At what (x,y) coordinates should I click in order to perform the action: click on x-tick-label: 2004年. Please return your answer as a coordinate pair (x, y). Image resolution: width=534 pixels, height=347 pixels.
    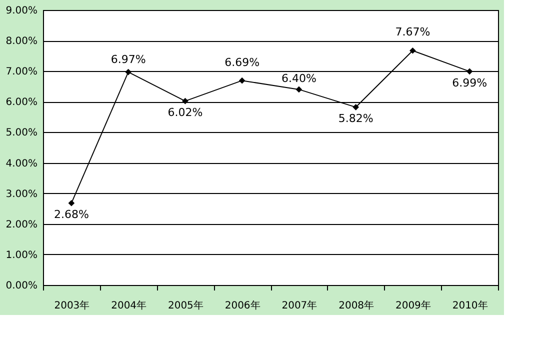
    Looking at the image, I should click on (129, 306).